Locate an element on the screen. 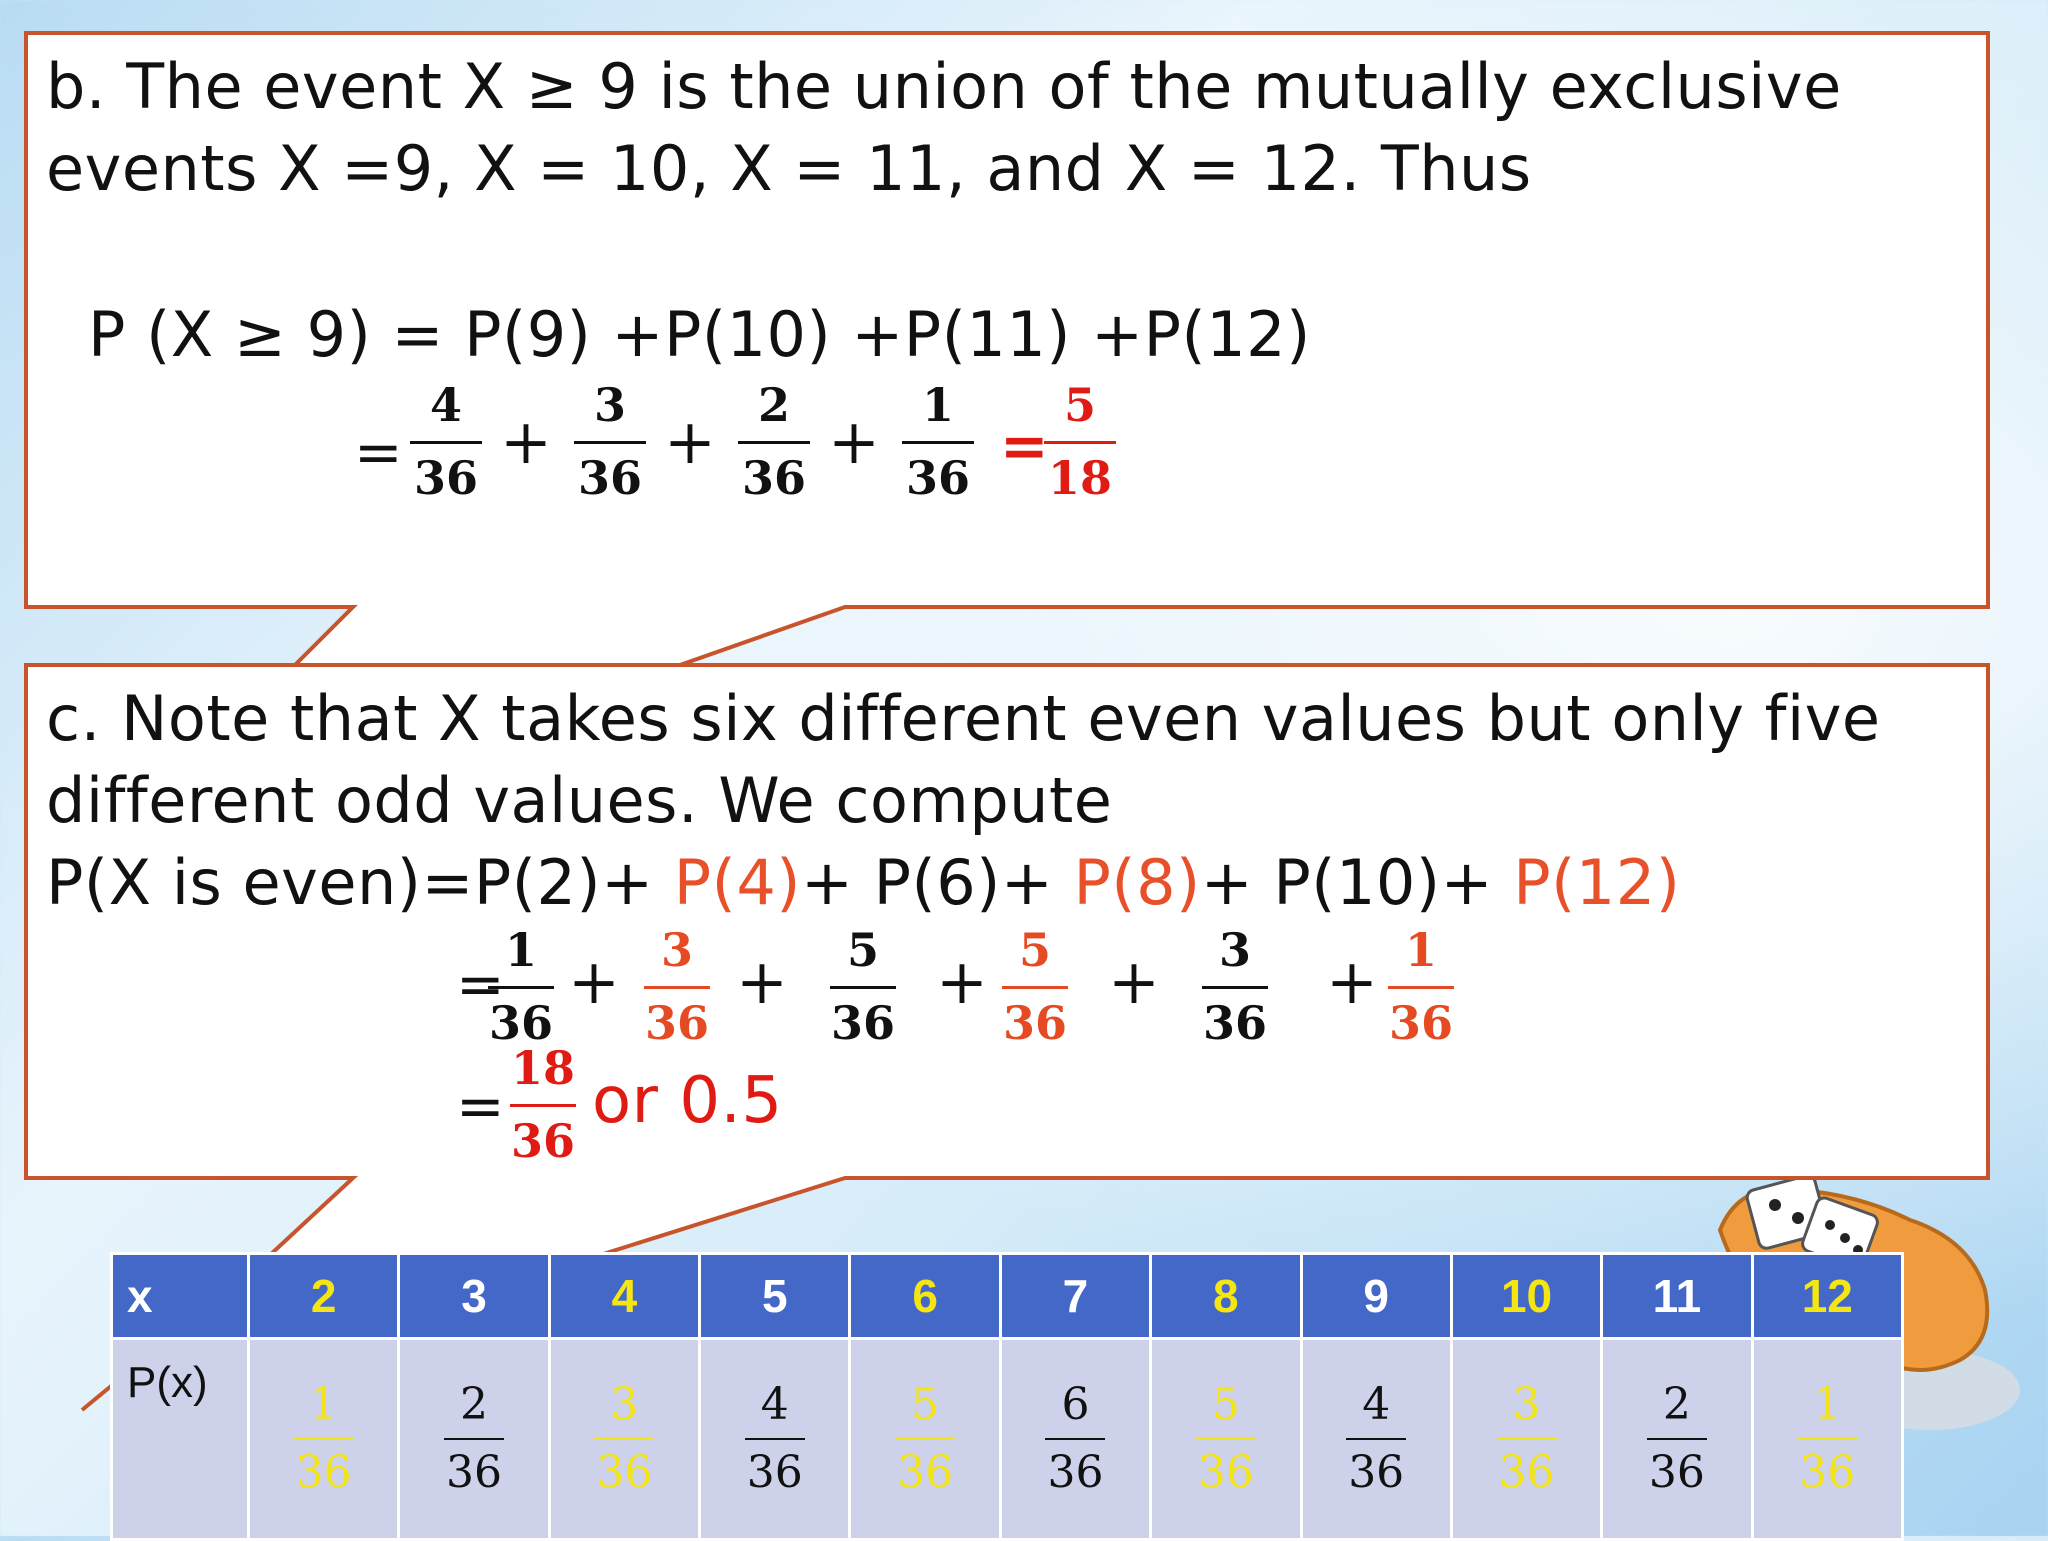  numerator: 6 is located at coordinates (1075, 1404).